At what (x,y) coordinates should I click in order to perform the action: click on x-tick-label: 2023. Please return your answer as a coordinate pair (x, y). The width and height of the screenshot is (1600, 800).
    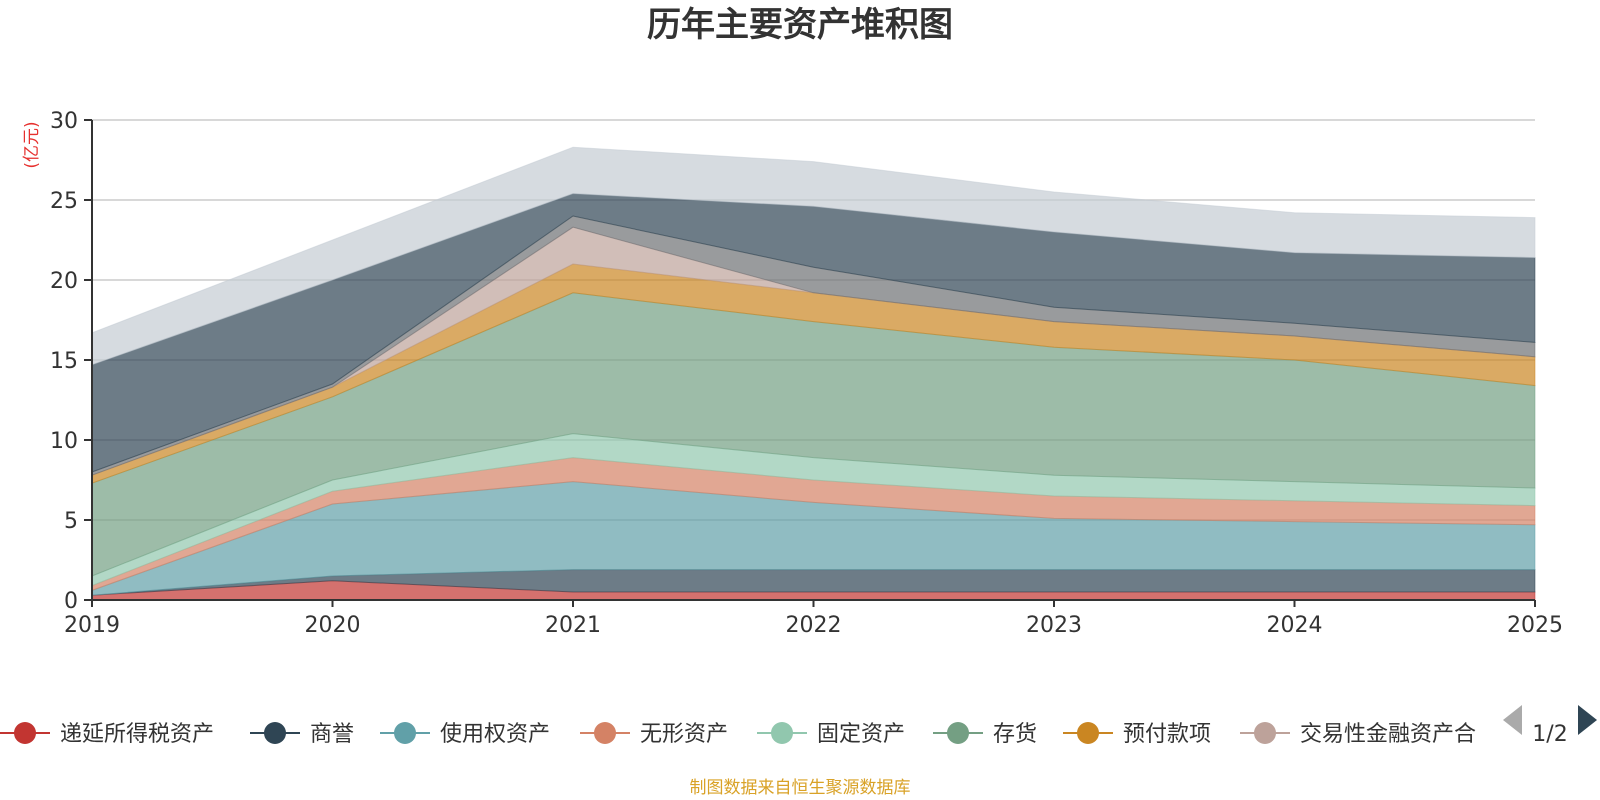
    Looking at the image, I should click on (1054, 625).